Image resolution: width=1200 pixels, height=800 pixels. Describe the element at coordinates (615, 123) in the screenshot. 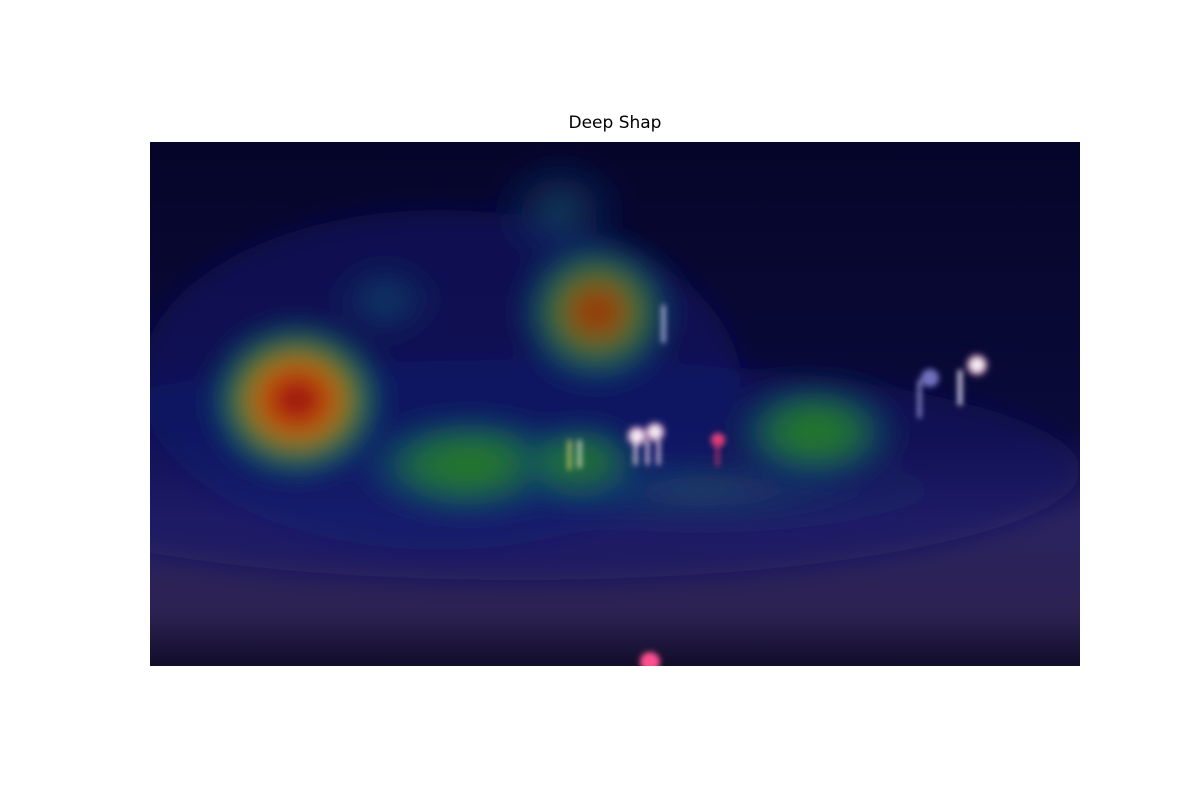

I see `title: Deep Shap` at that location.